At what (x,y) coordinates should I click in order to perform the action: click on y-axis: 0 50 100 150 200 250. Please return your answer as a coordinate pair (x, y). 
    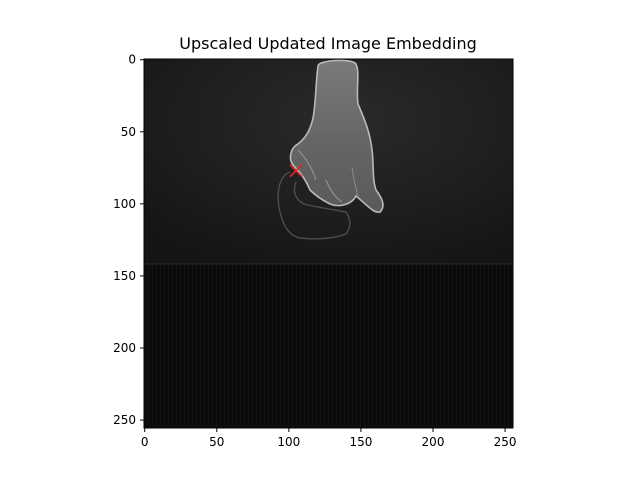
    Looking at the image, I should click on (128, 240).